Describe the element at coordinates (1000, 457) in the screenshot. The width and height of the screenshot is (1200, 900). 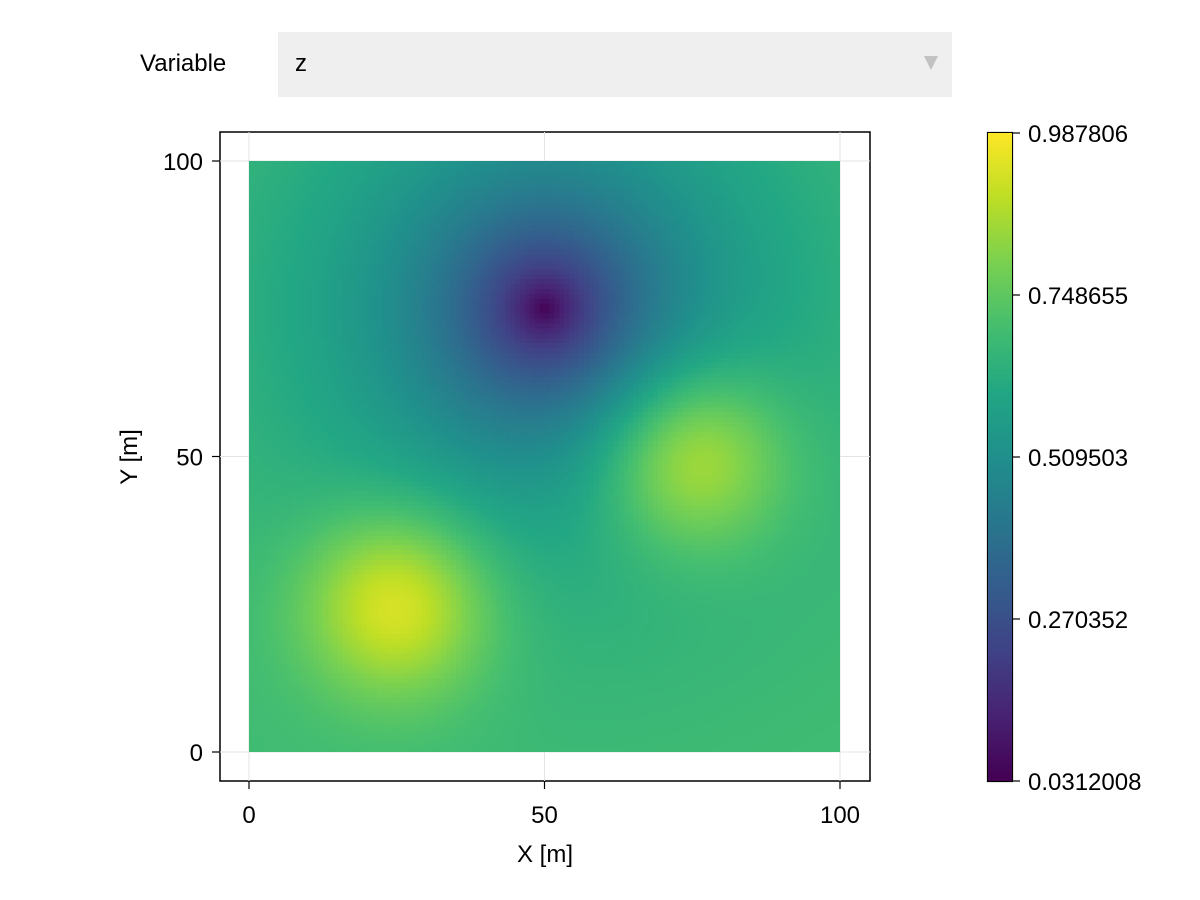
I see `colorbar-gradient` at that location.